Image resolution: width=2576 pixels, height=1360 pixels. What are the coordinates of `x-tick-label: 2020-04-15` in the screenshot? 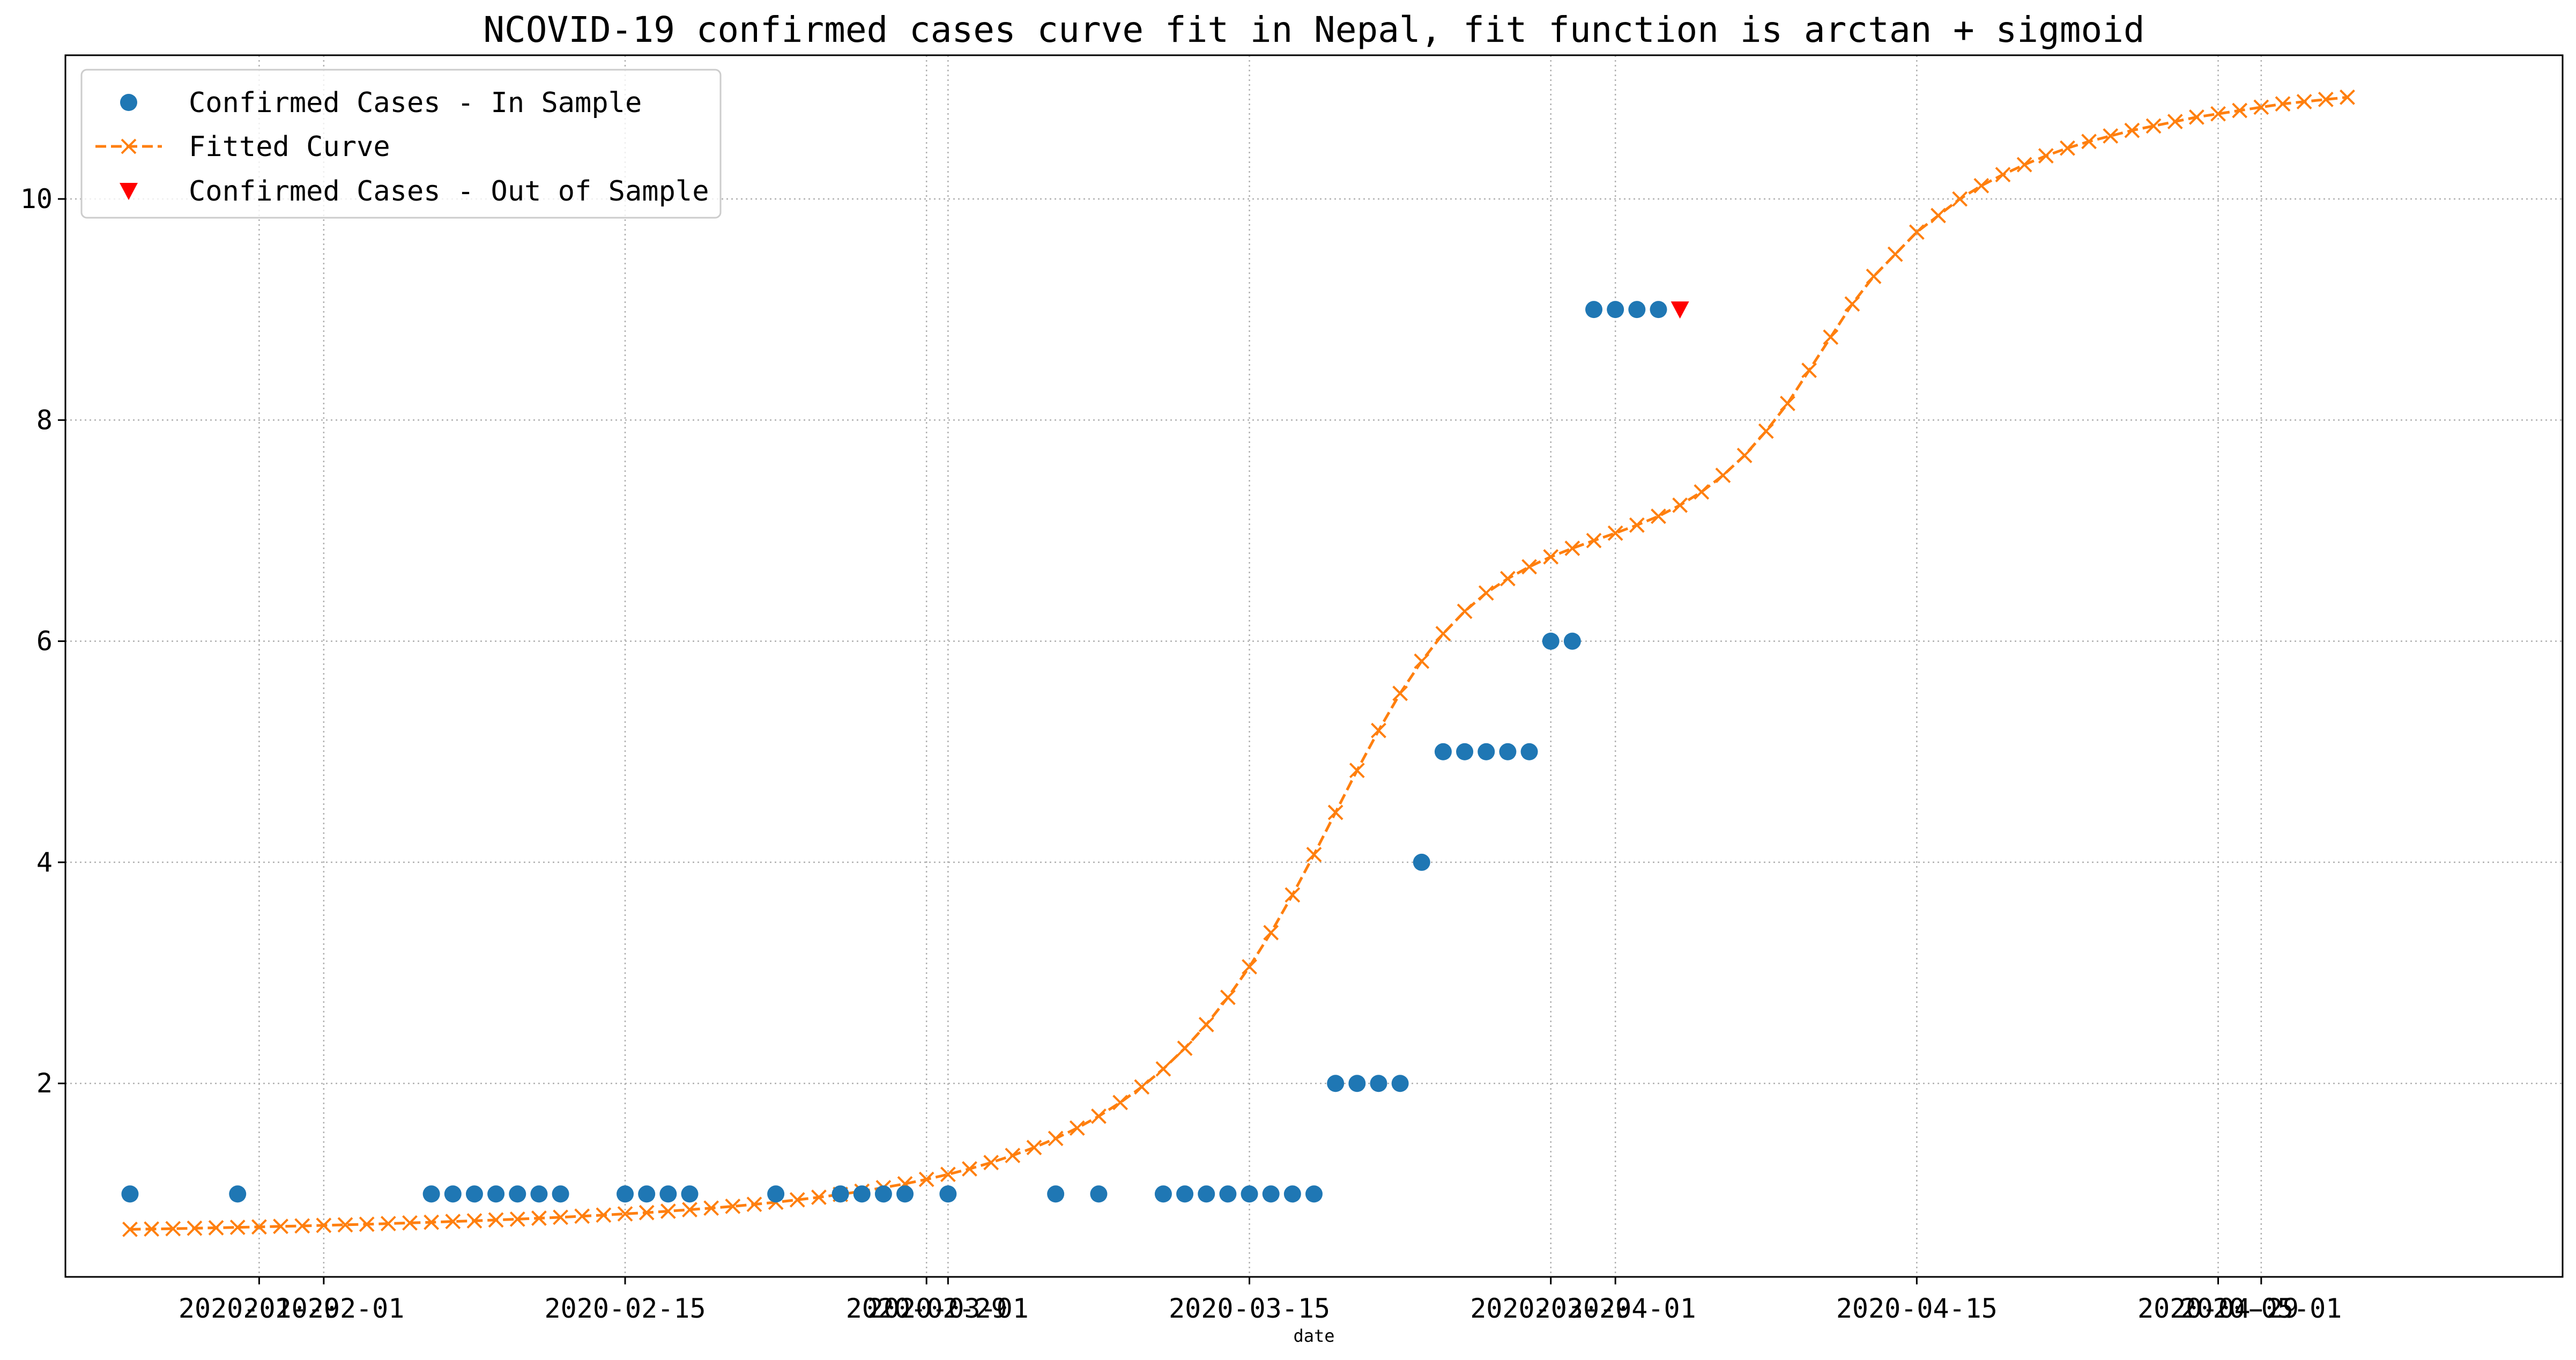 It's located at (1917, 1309).